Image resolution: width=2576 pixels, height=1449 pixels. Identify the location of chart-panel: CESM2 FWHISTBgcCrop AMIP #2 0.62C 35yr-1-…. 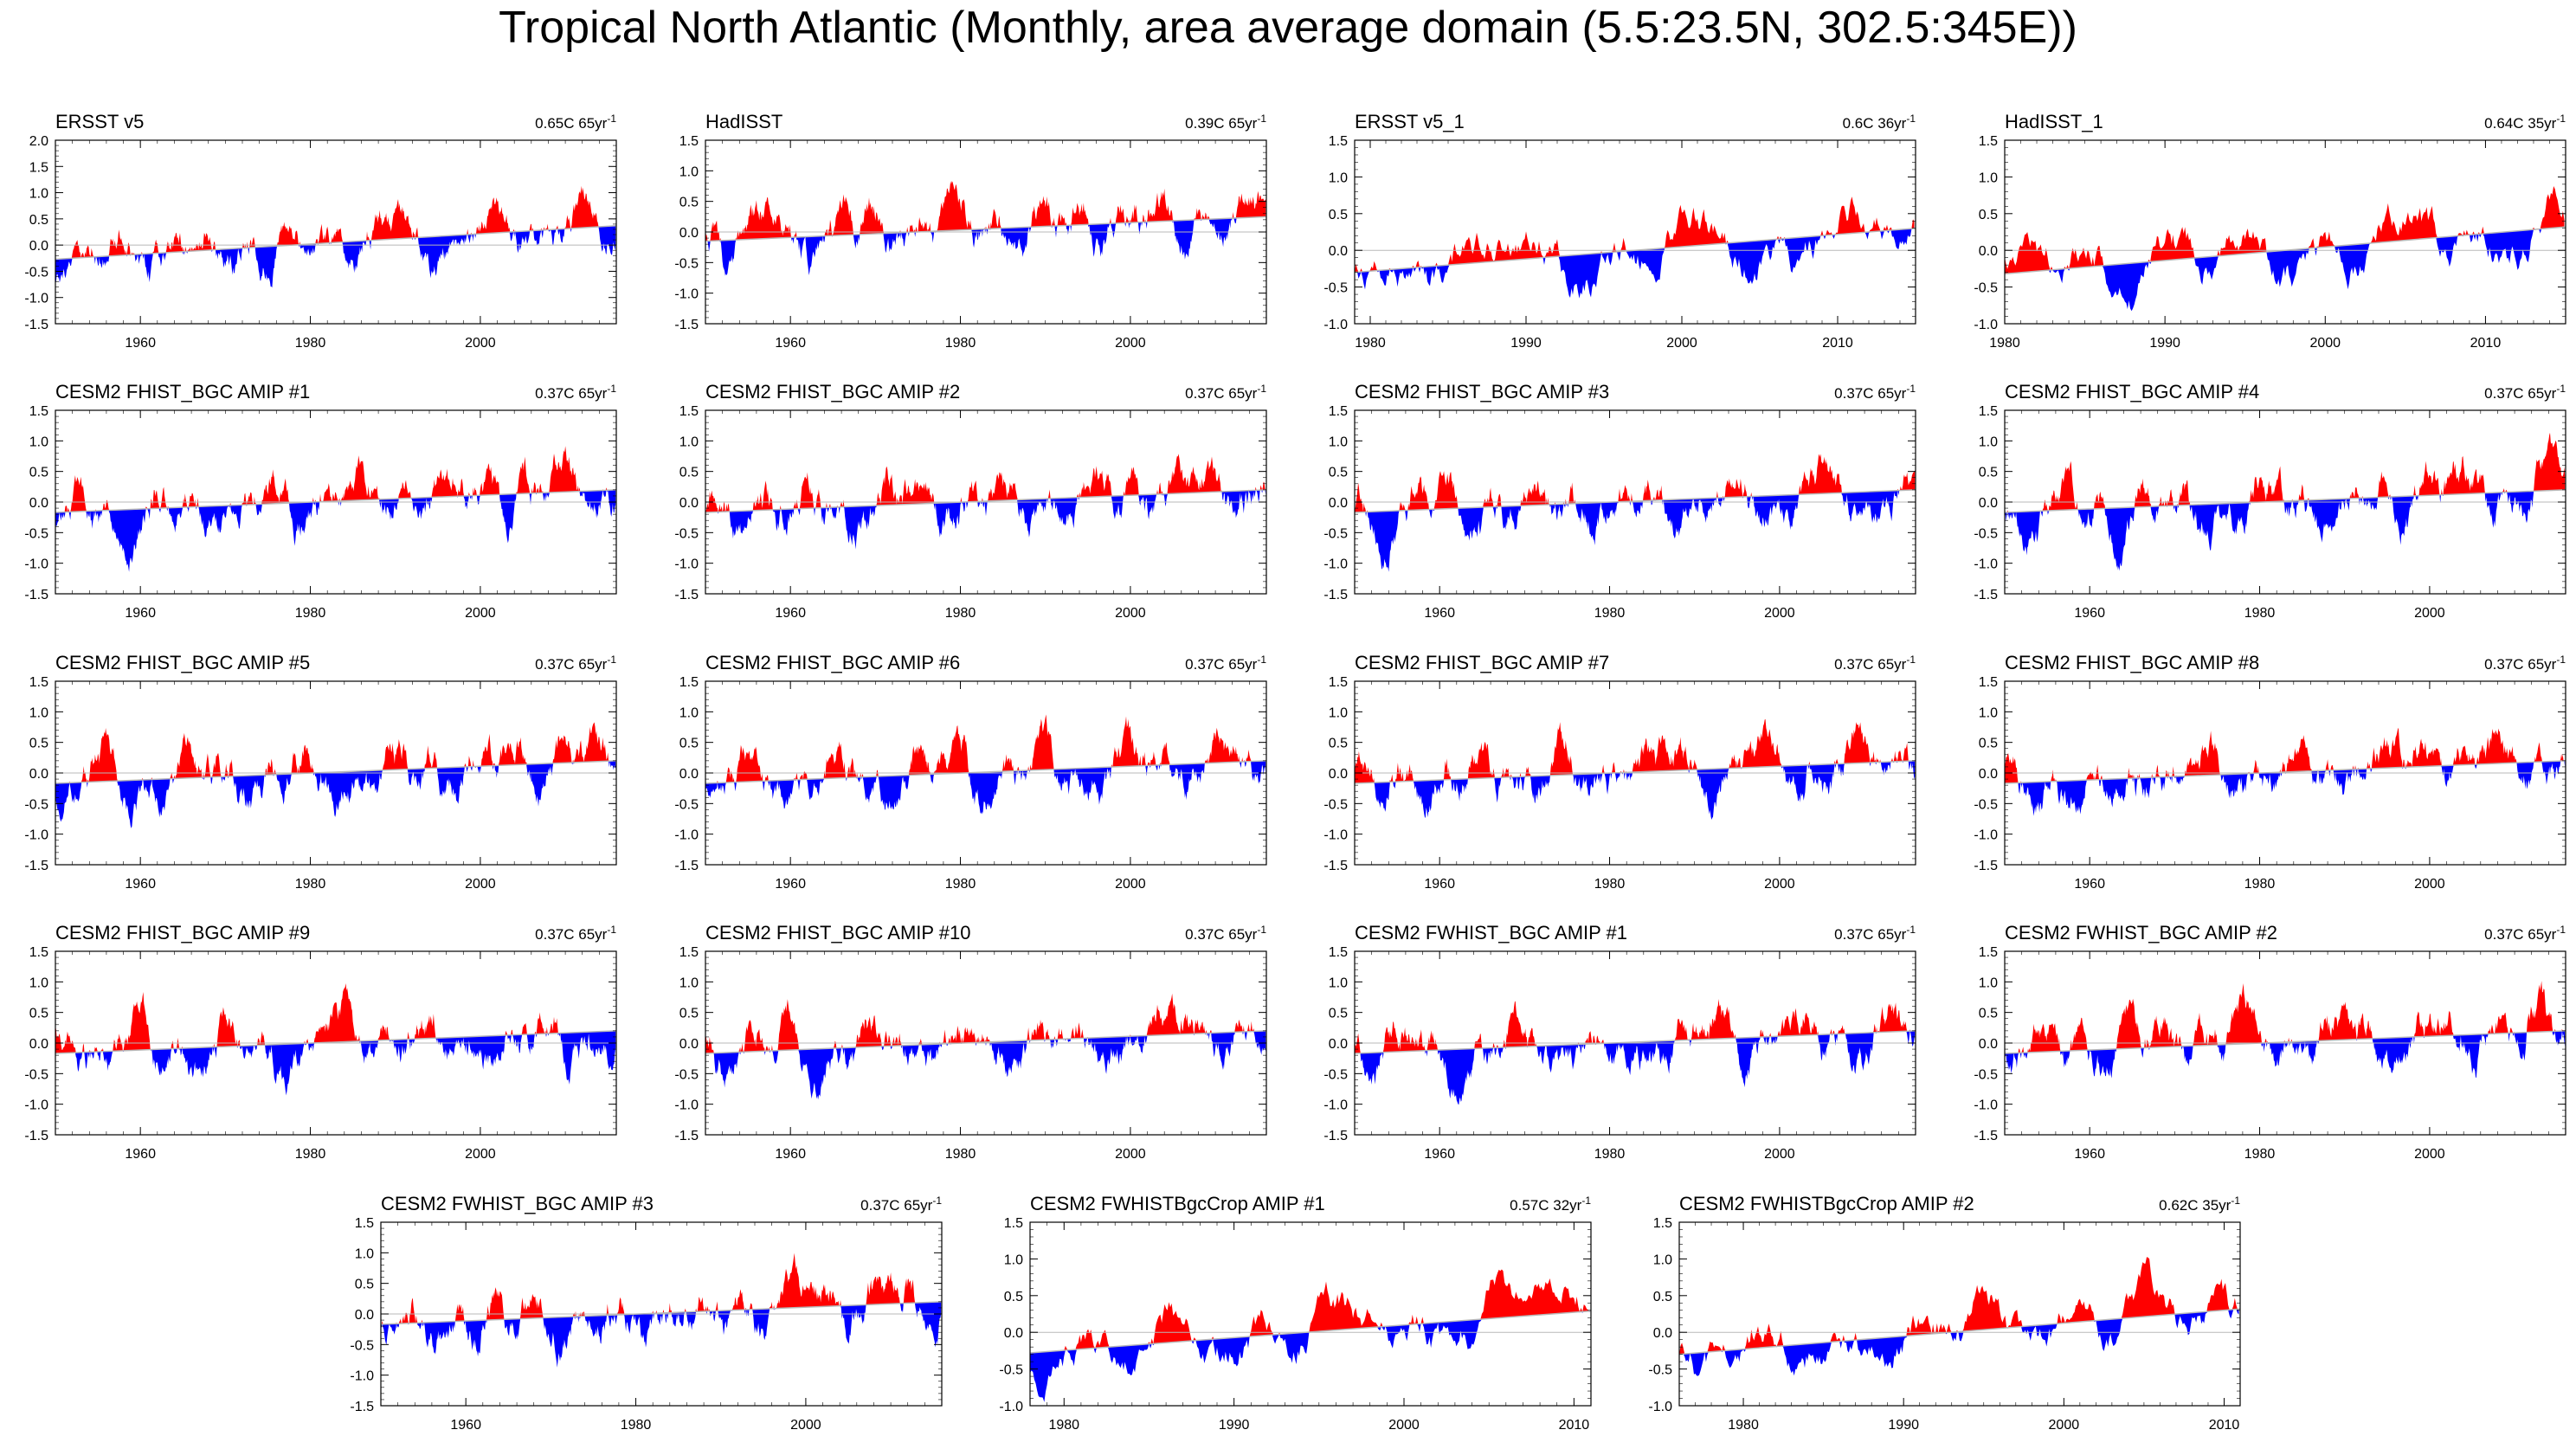
(1944, 1313).